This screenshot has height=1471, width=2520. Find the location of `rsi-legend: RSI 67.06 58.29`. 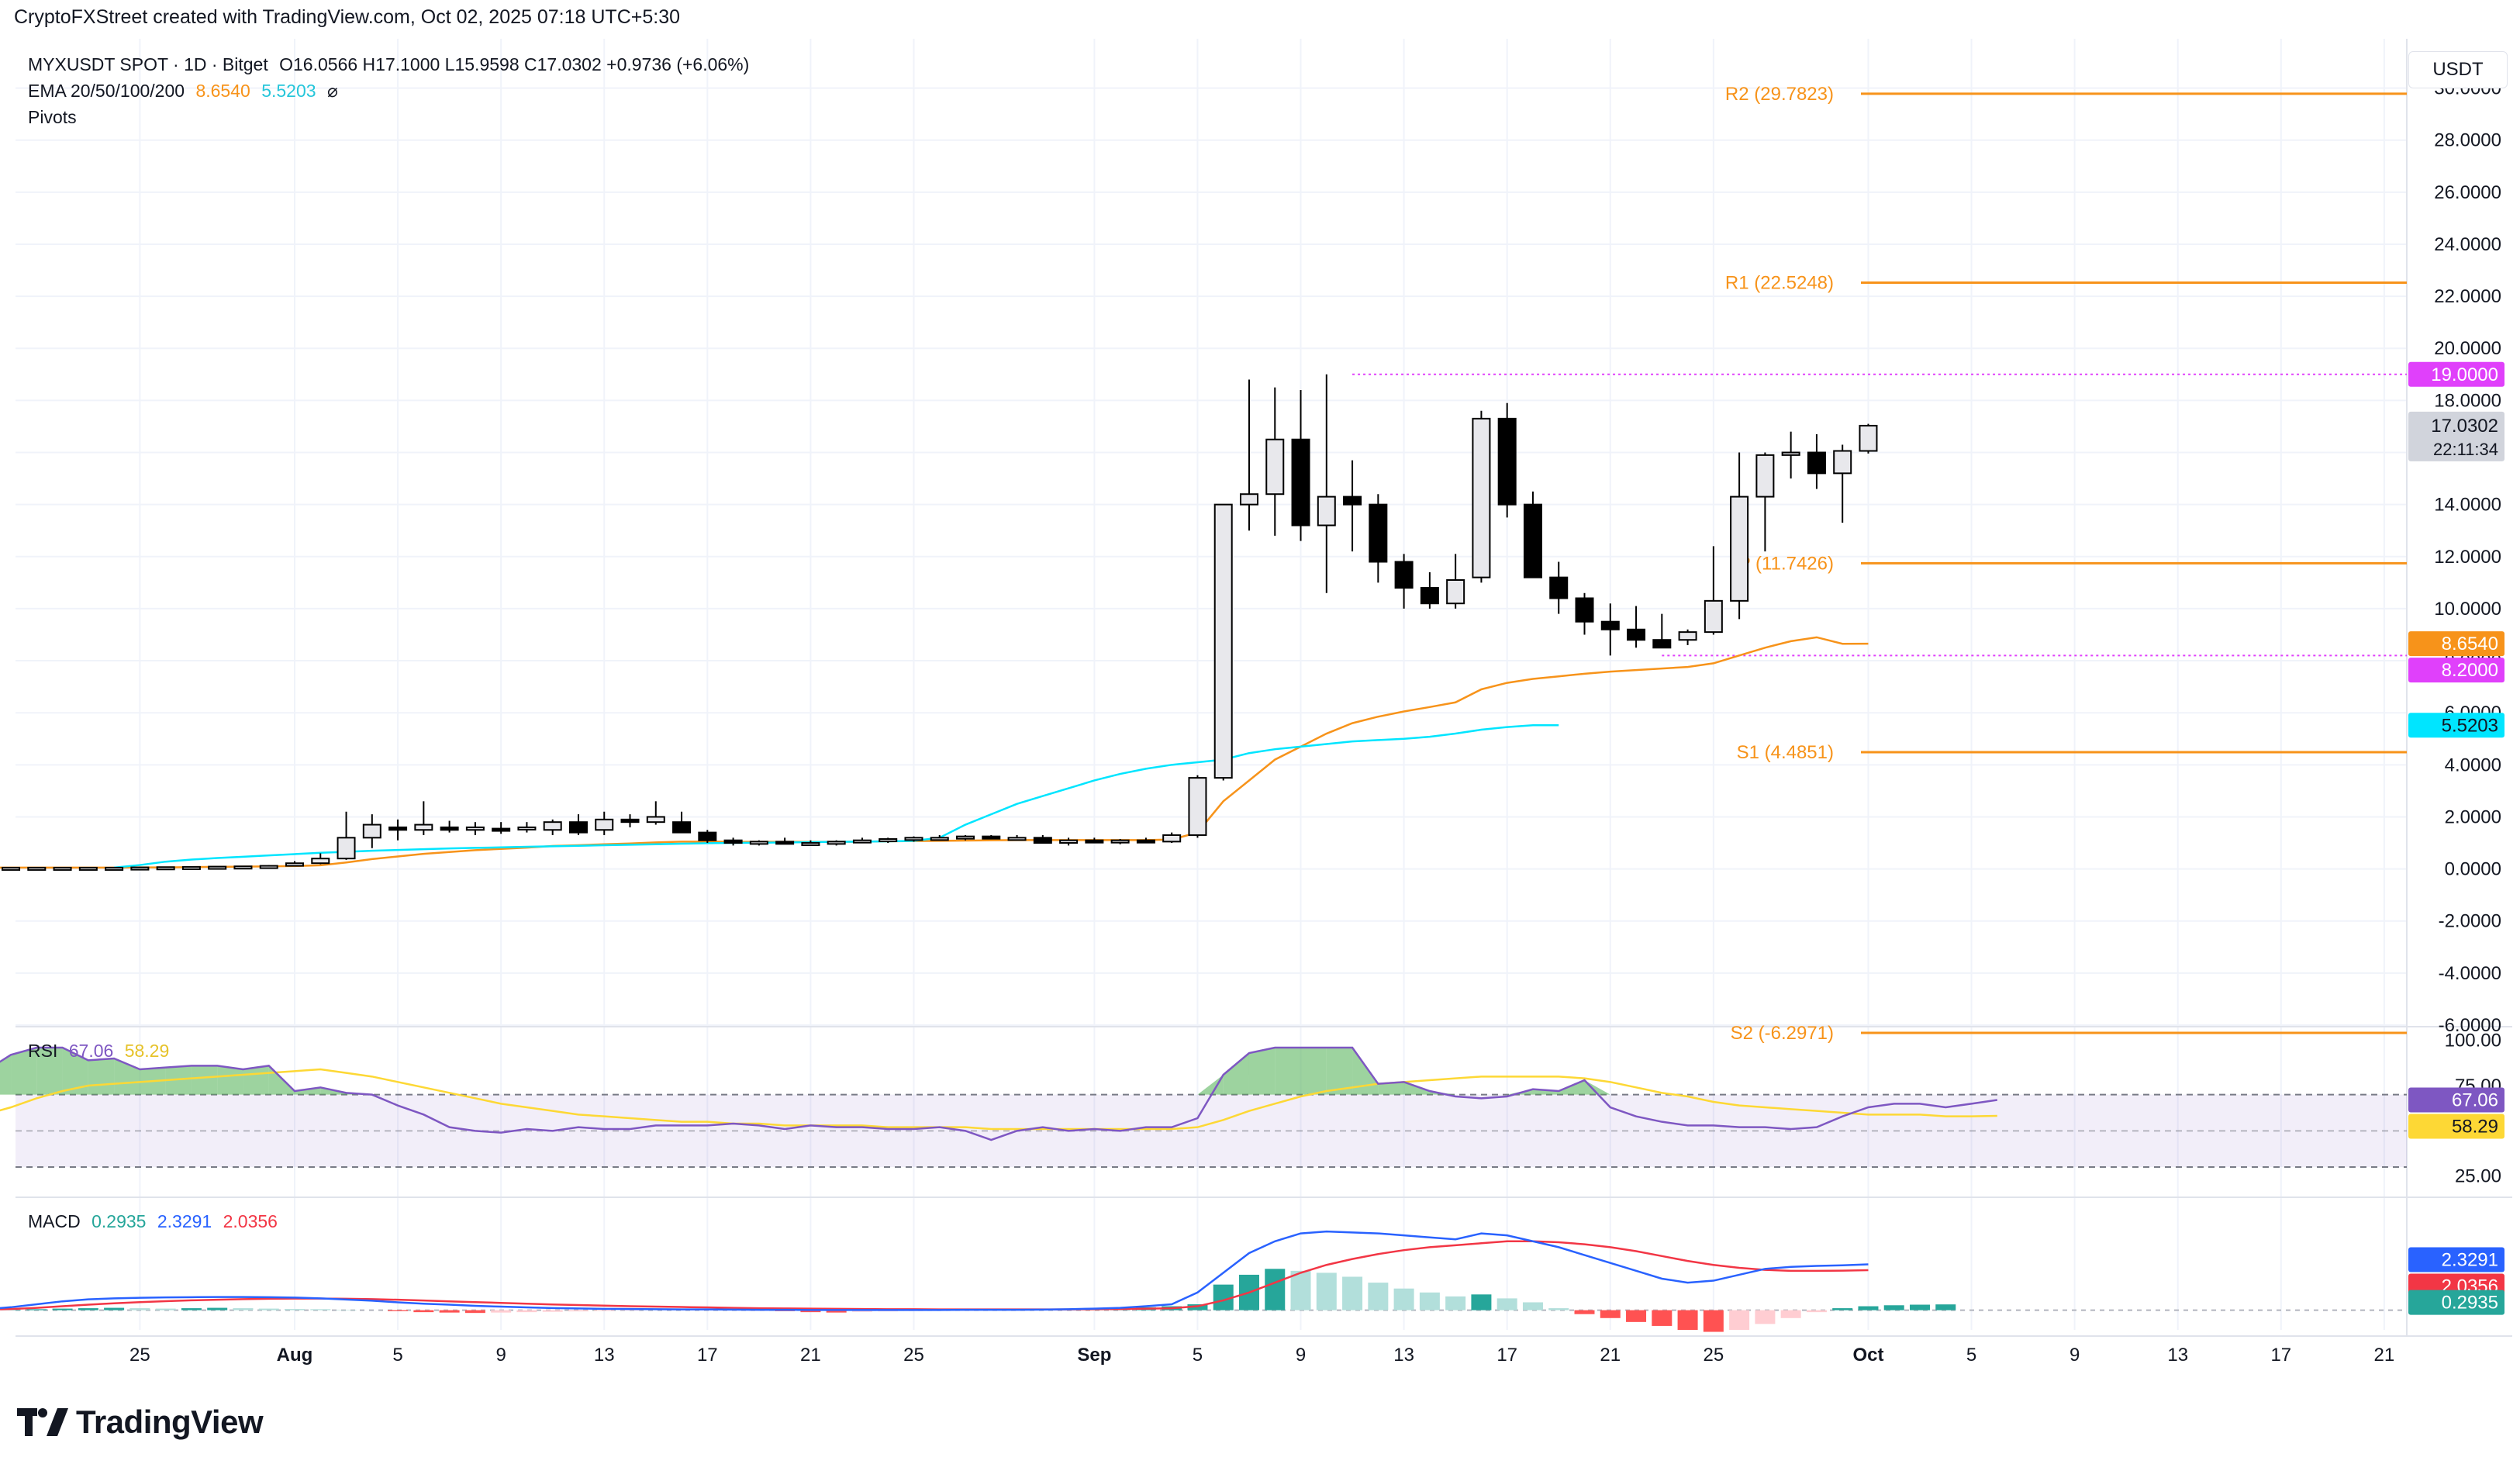

rsi-legend: RSI 67.06 58.29 is located at coordinates (102, 1051).